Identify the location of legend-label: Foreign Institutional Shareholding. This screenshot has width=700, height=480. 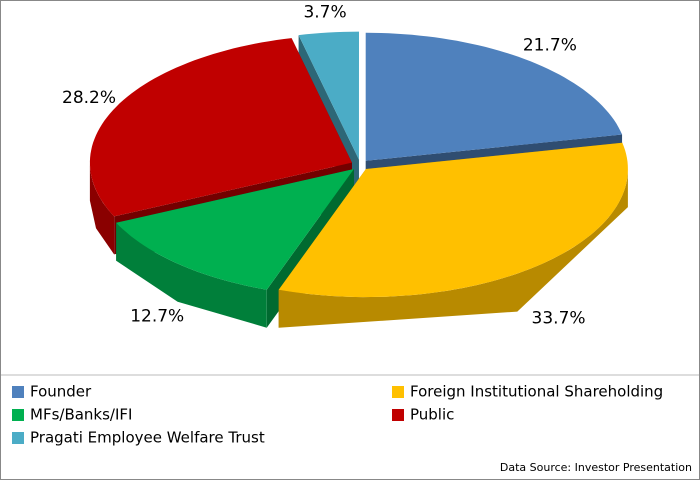
(536, 392).